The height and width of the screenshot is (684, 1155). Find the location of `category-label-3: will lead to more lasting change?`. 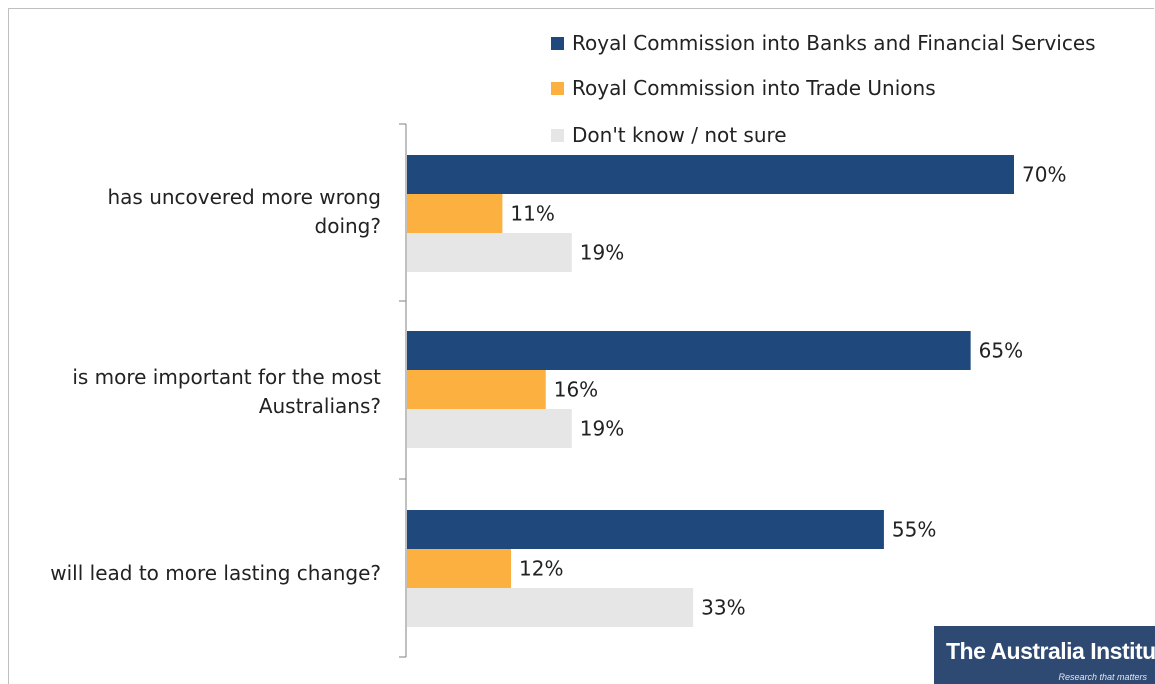

category-label-3: will lead to more lasting change? is located at coordinates (215, 573).